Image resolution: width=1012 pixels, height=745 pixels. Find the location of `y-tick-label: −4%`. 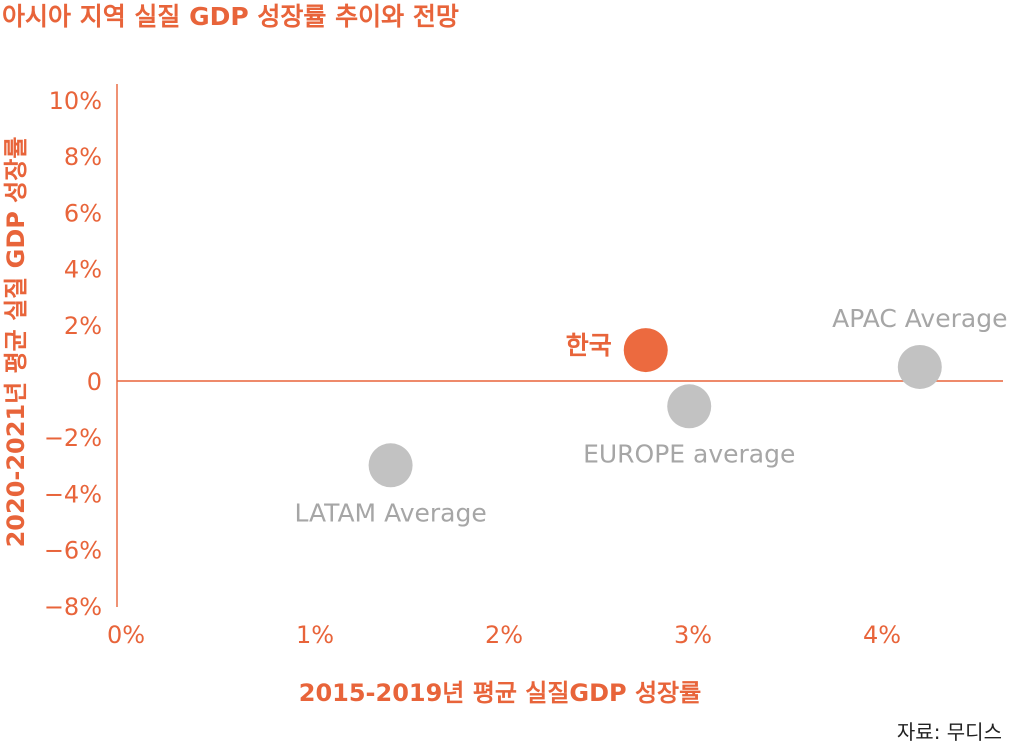

y-tick-label: −4% is located at coordinates (73, 494).